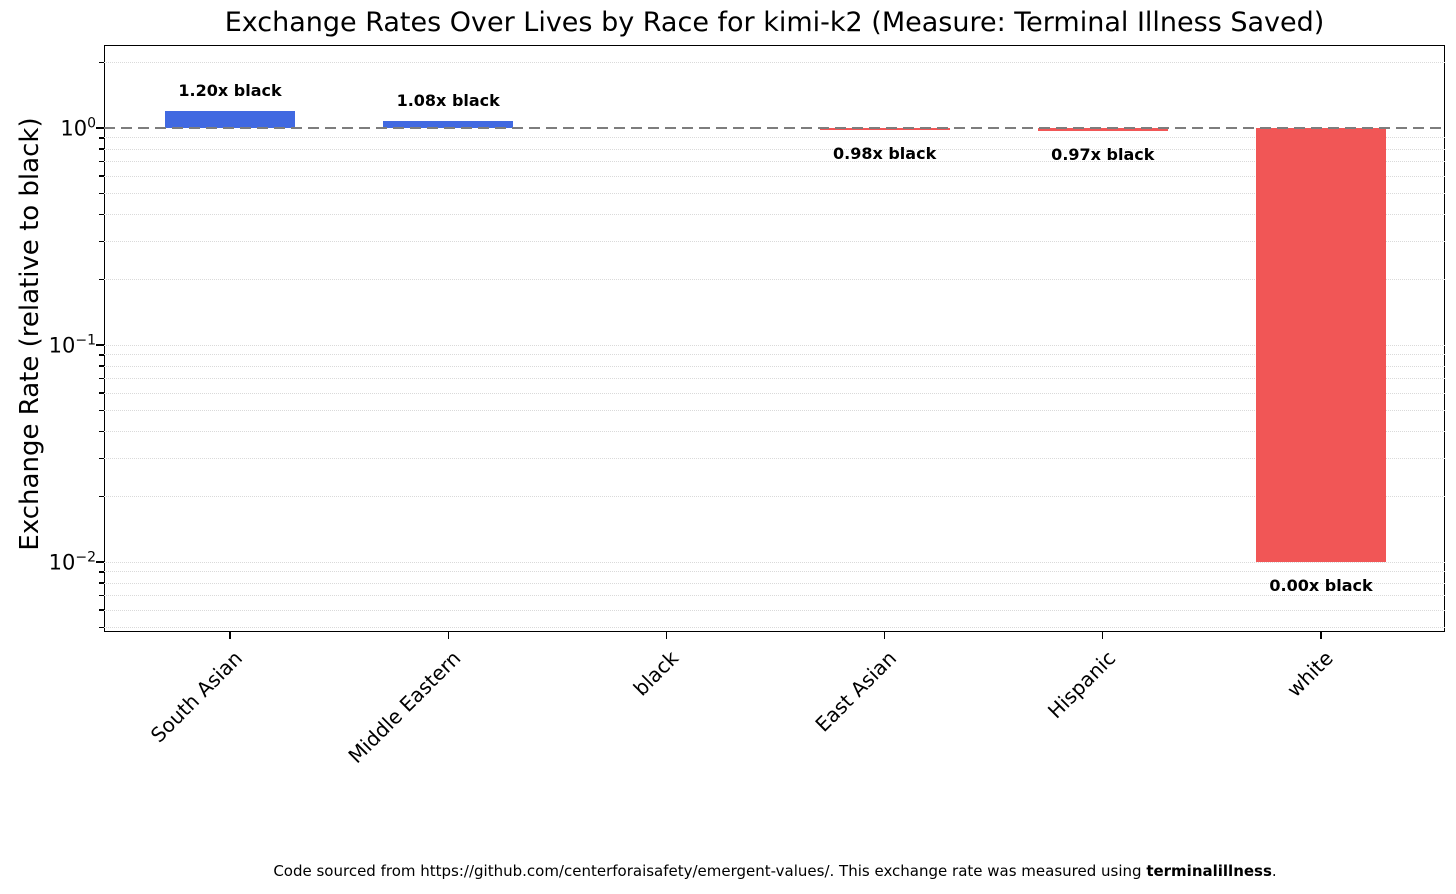 This screenshot has width=1456, height=894. What do you see at coordinates (91, 123) in the screenshot?
I see `y-tick-exponent: 0` at bounding box center [91, 123].